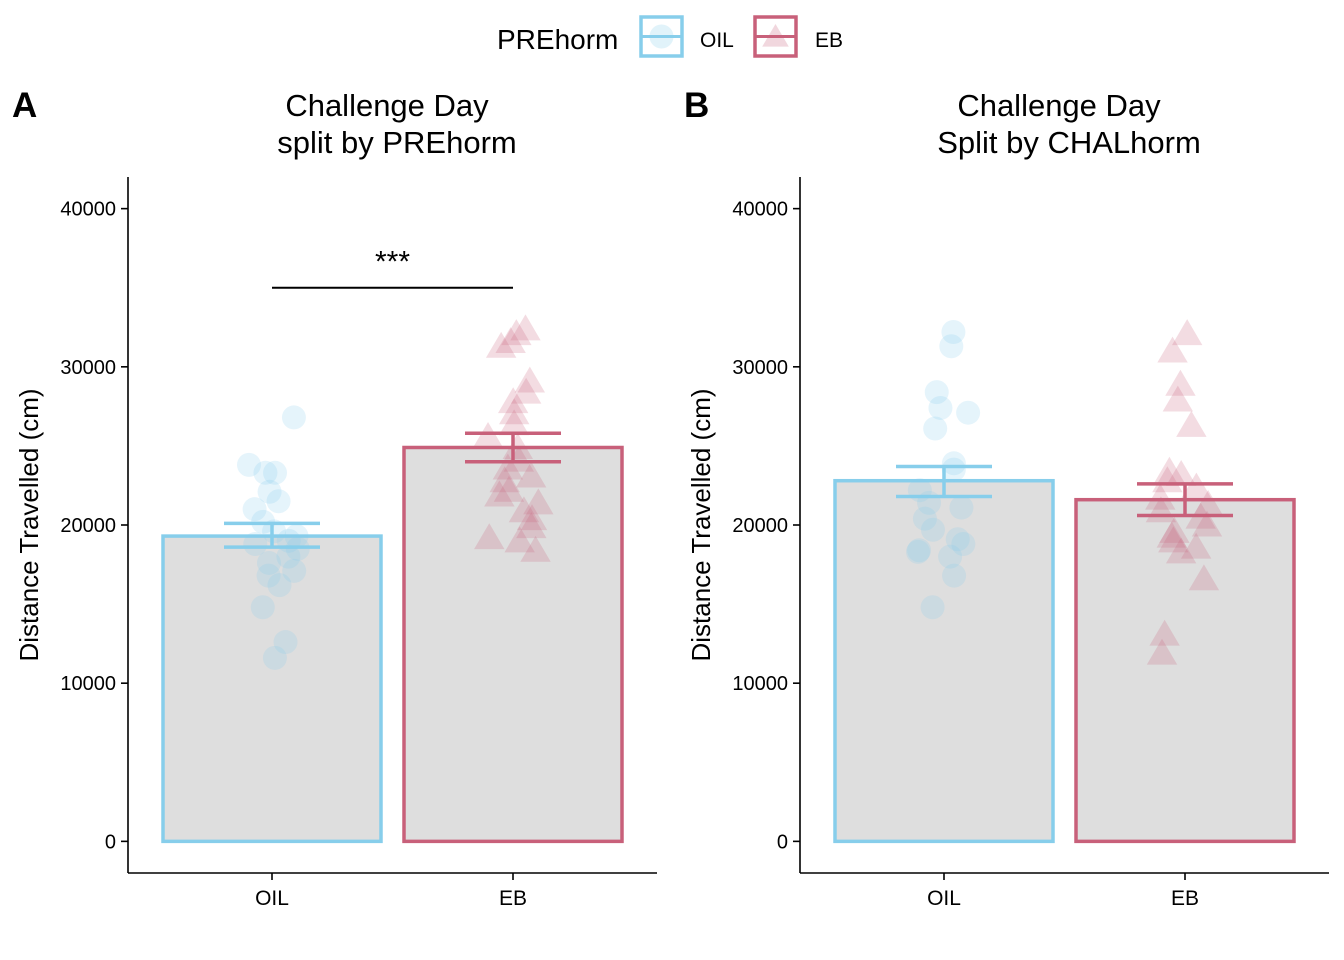 The image size is (1344, 960). What do you see at coordinates (775, 35) in the screenshot?
I see `legend-key-triangle-marker` at bounding box center [775, 35].